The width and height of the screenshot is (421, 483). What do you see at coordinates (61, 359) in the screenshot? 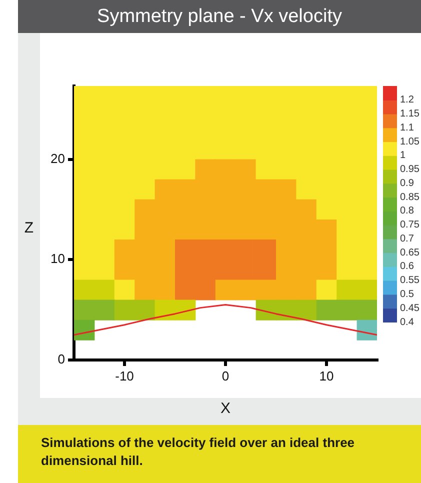
I see `y-tick-label: 0` at bounding box center [61, 359].